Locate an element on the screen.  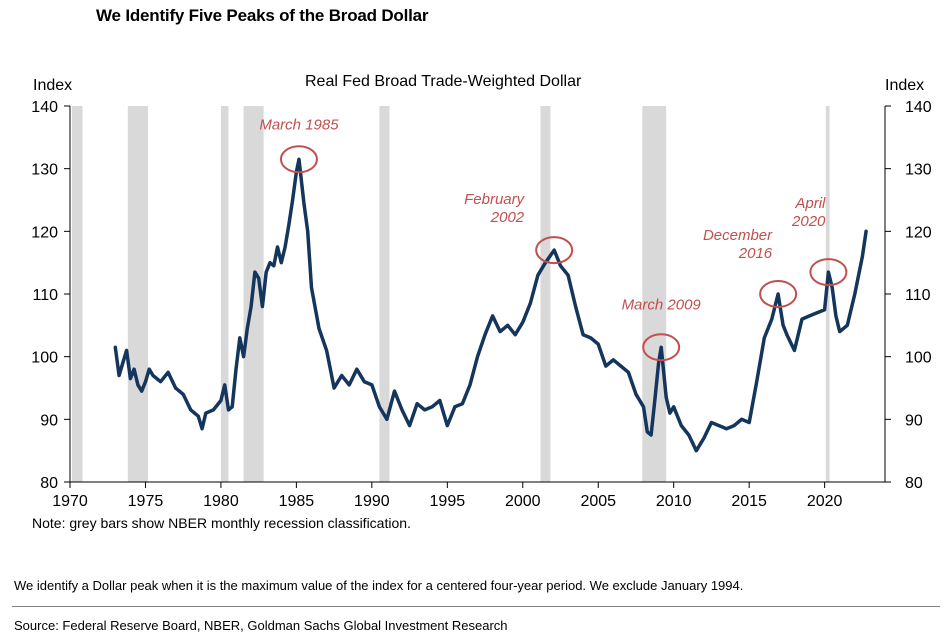
y-tick-label-left: 130 is located at coordinates (44, 170).